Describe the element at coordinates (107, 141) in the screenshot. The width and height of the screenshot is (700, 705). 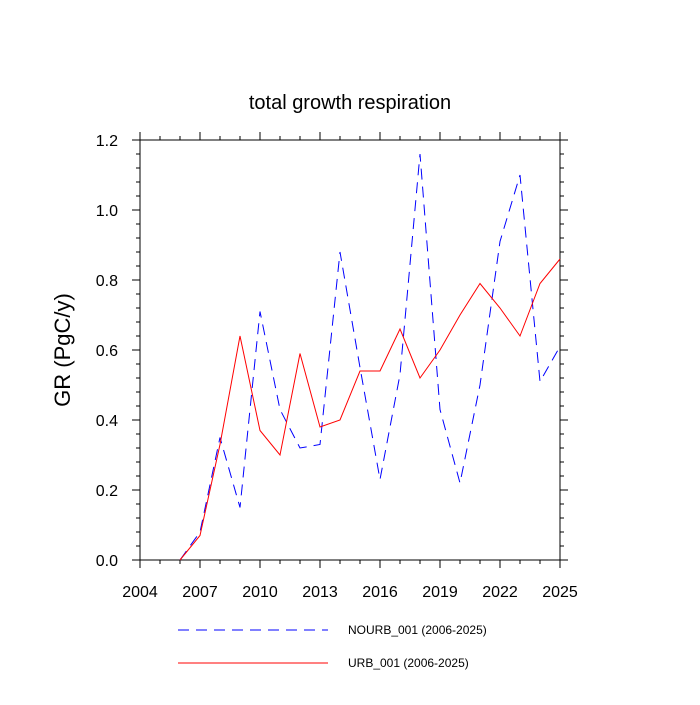
I see `y-tick-label: 1.2` at that location.